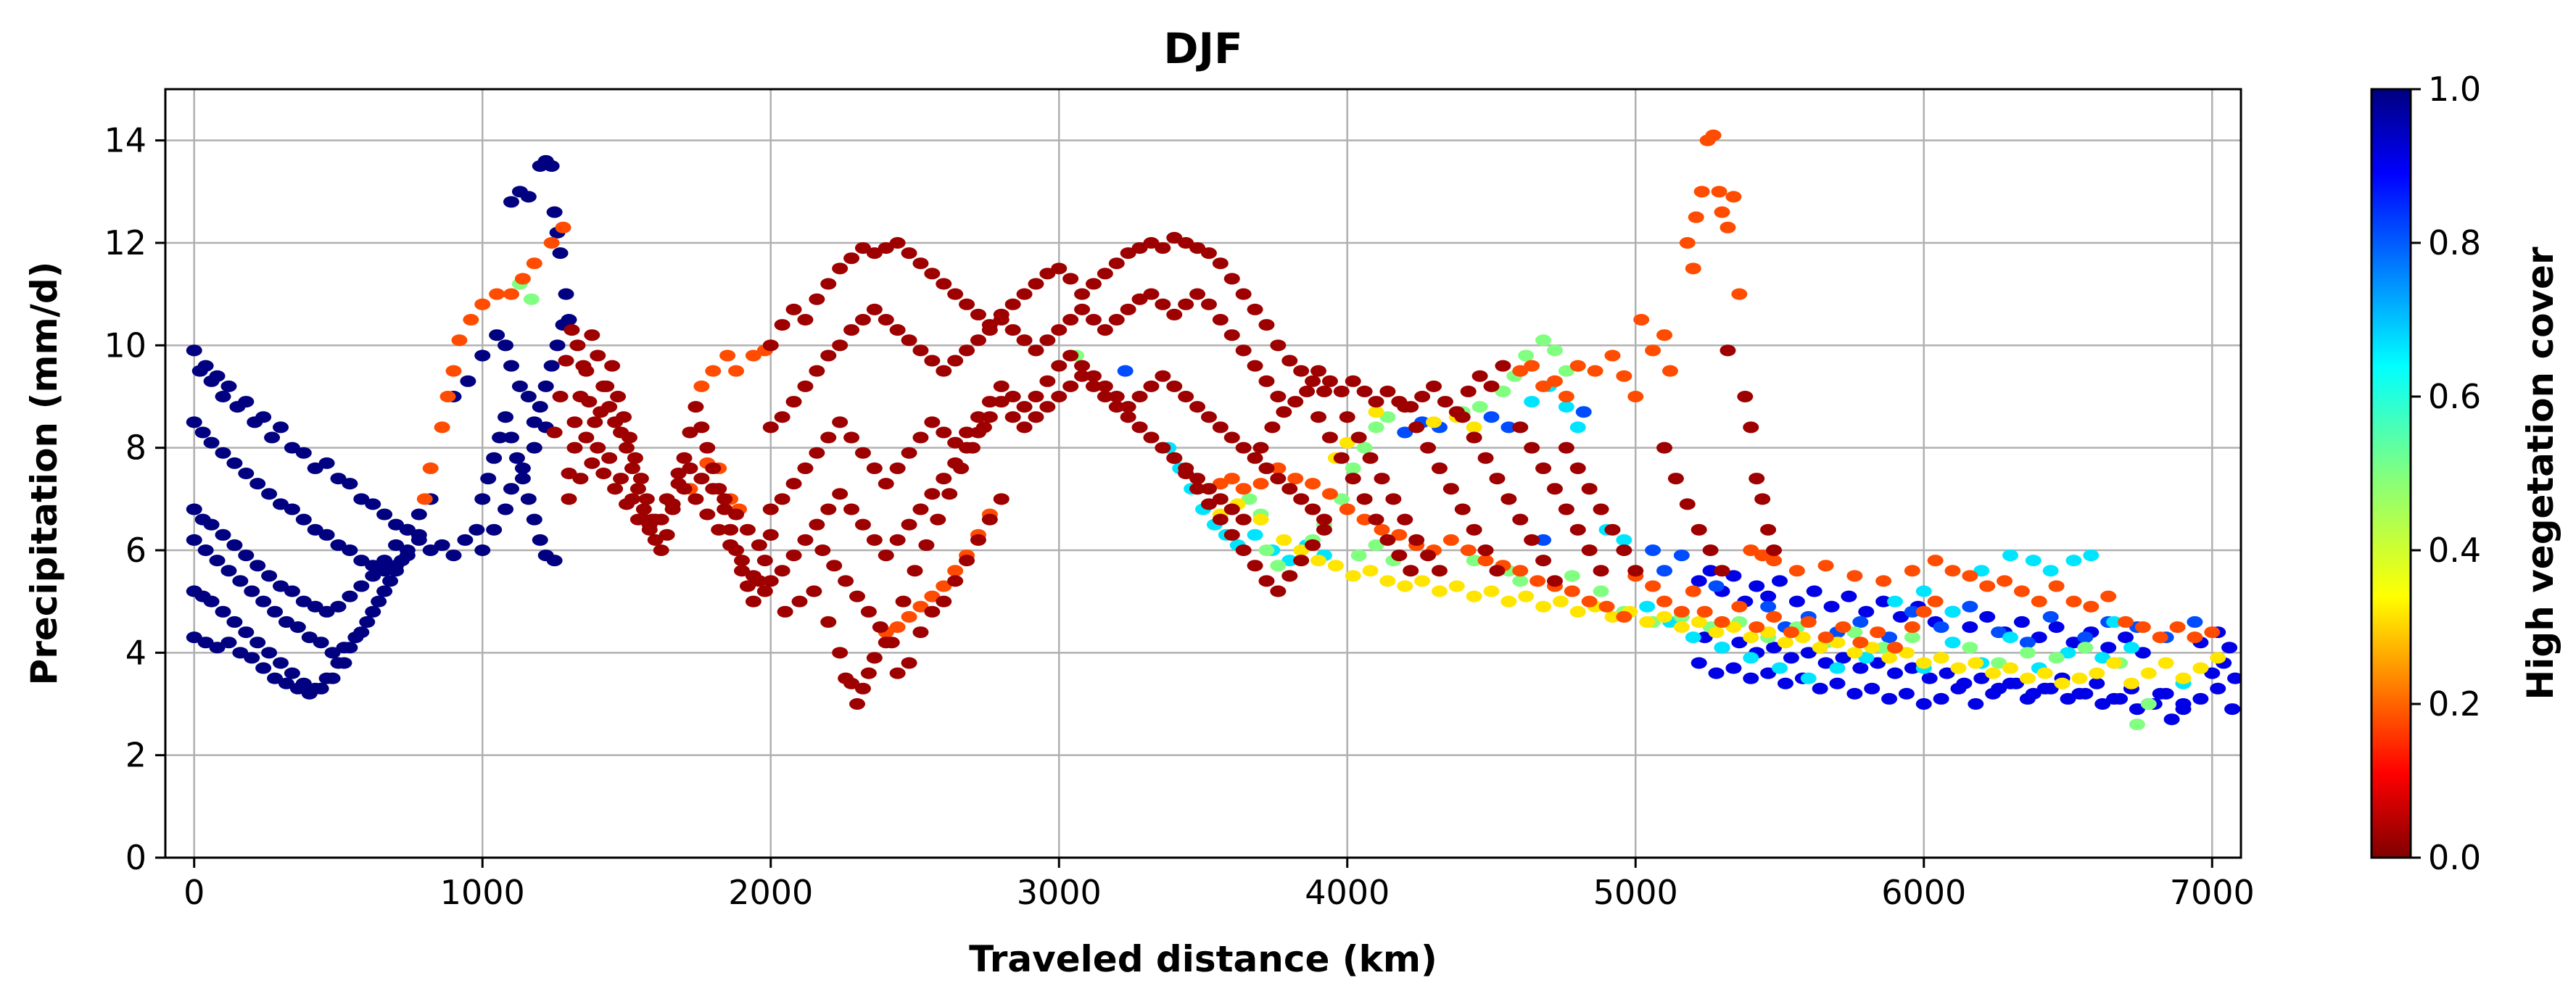 The width and height of the screenshot is (2576, 1007). I want to click on y-axis-ticks: 0 2 4 6 8 10 12 14, so click(134, 499).